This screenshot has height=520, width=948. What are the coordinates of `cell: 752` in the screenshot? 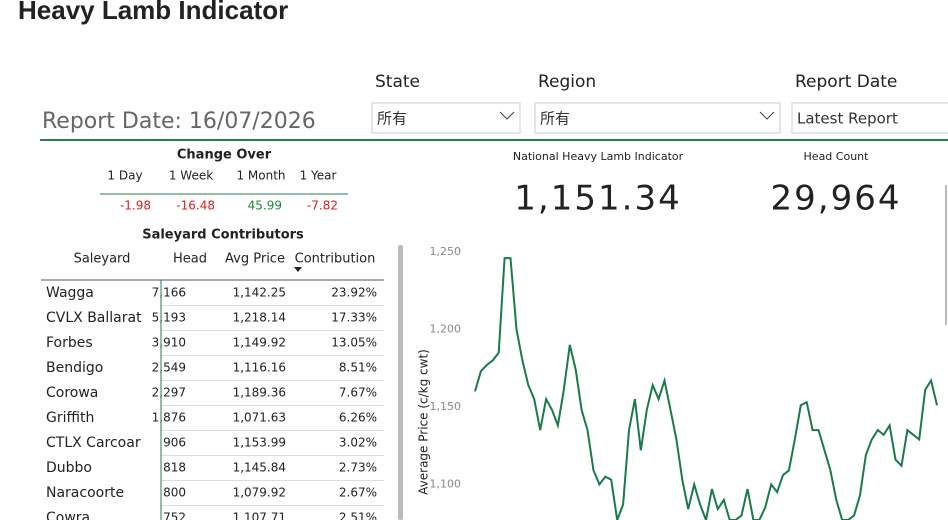 It's located at (174, 515).